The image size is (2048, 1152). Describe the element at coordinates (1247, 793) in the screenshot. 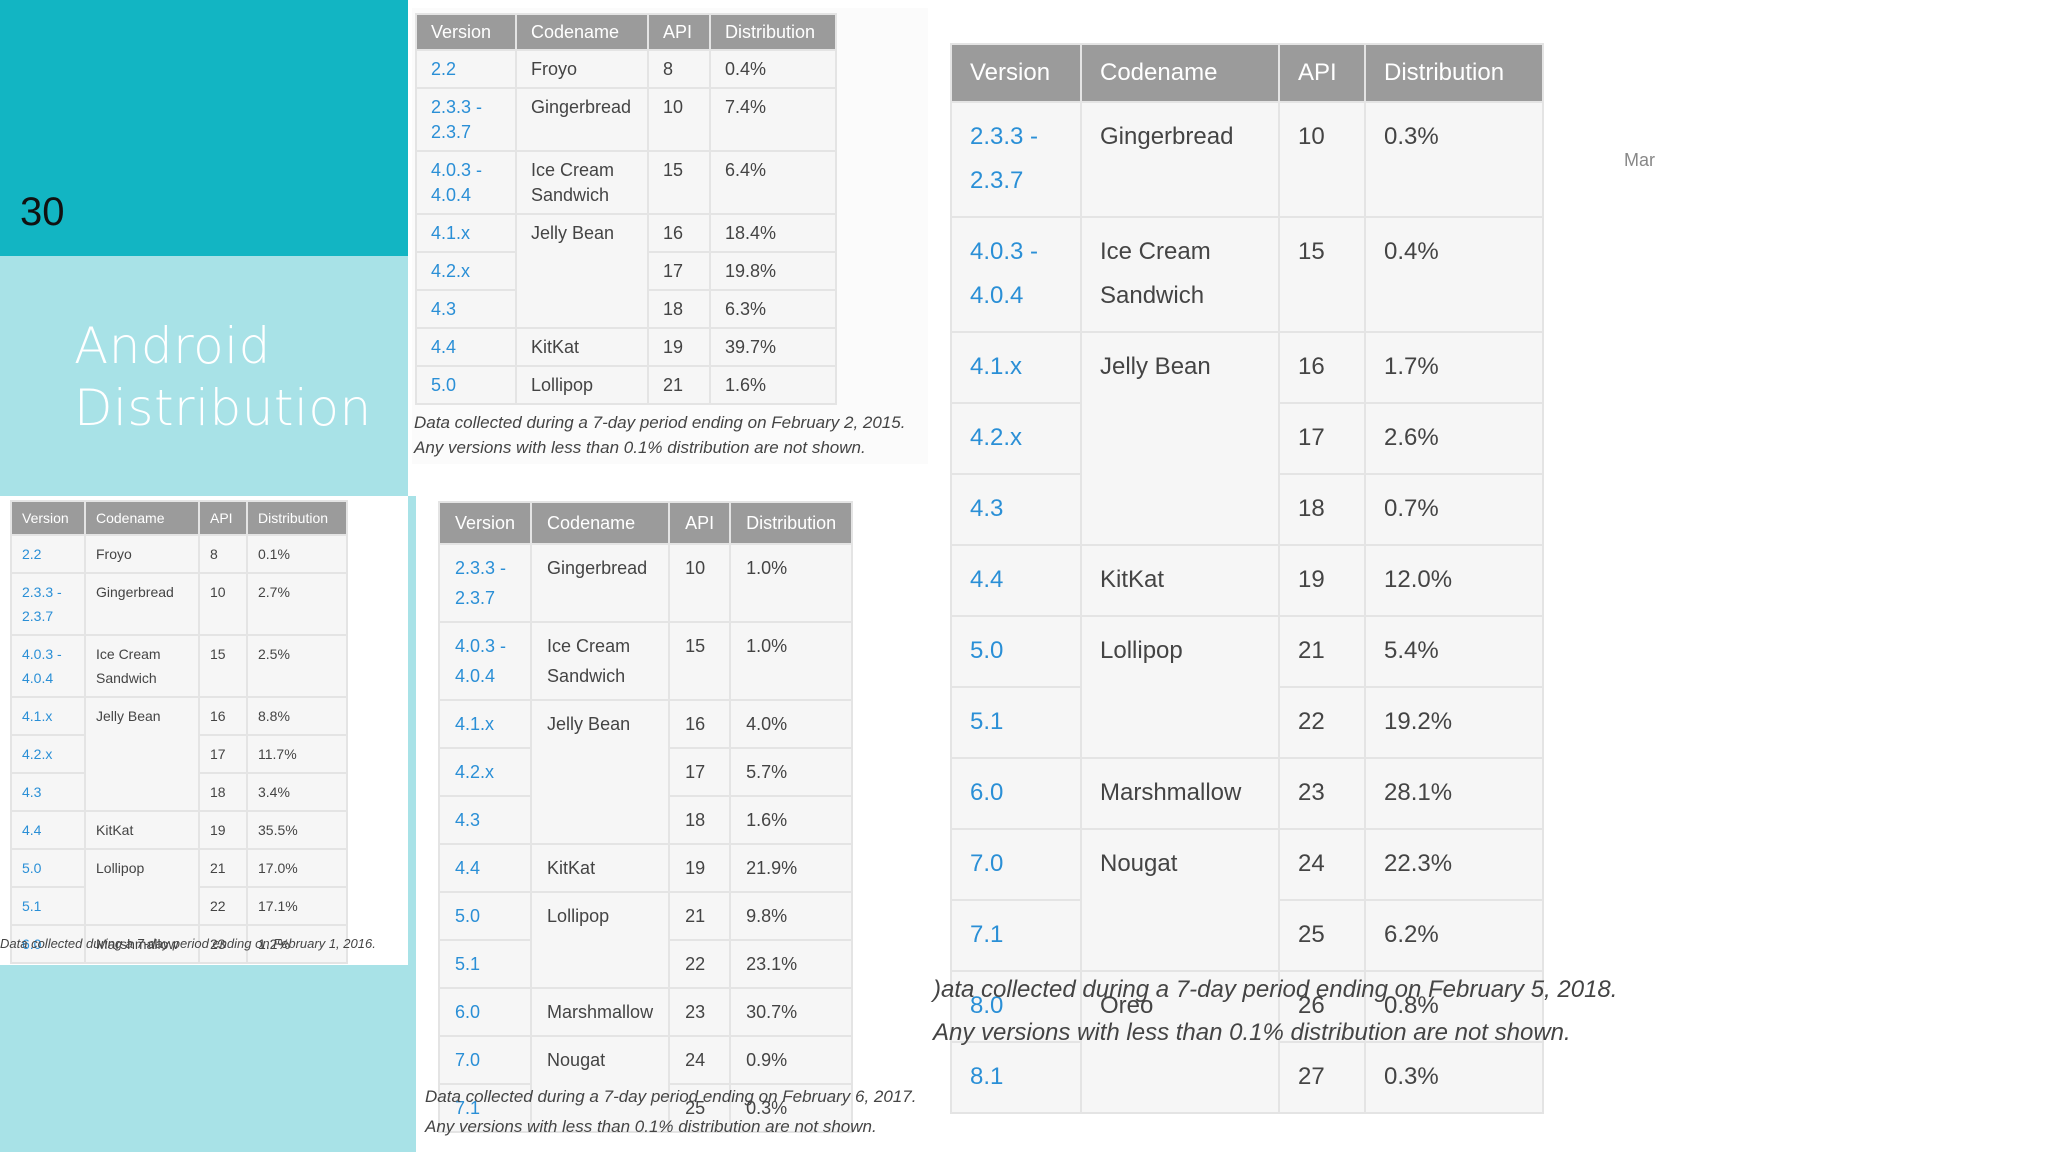

I see `table-row: 6.0 Marshmallow 23 28.1%` at that location.